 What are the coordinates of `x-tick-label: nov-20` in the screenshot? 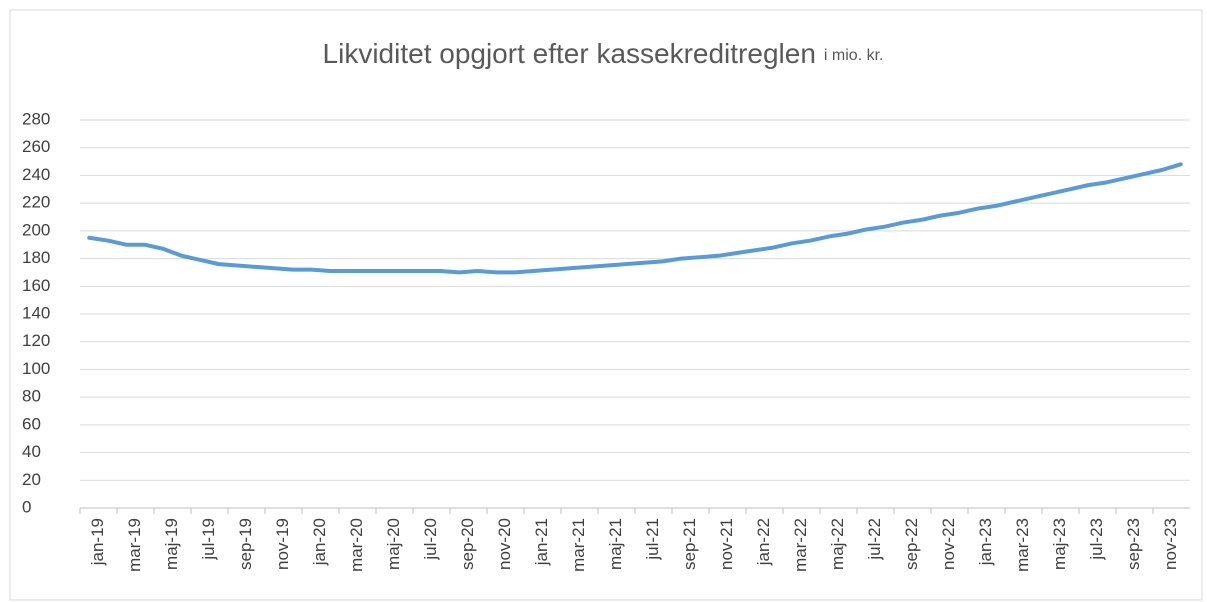 It's located at (504, 544).